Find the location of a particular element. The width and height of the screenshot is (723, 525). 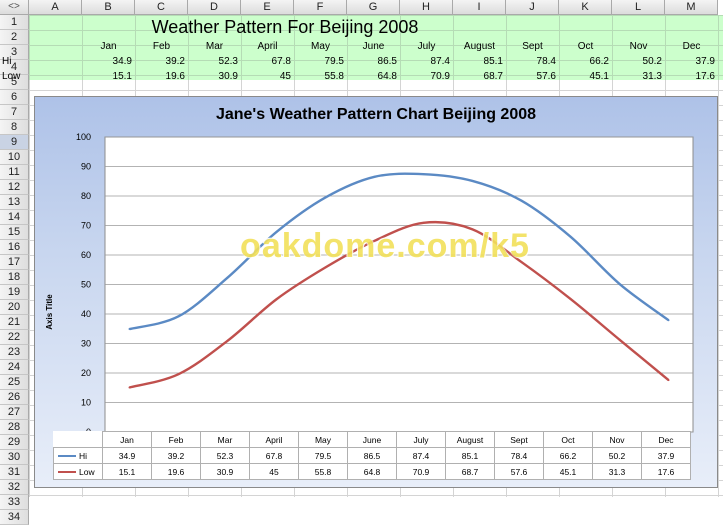

month-header-cell: Jan is located at coordinates (108, 46).